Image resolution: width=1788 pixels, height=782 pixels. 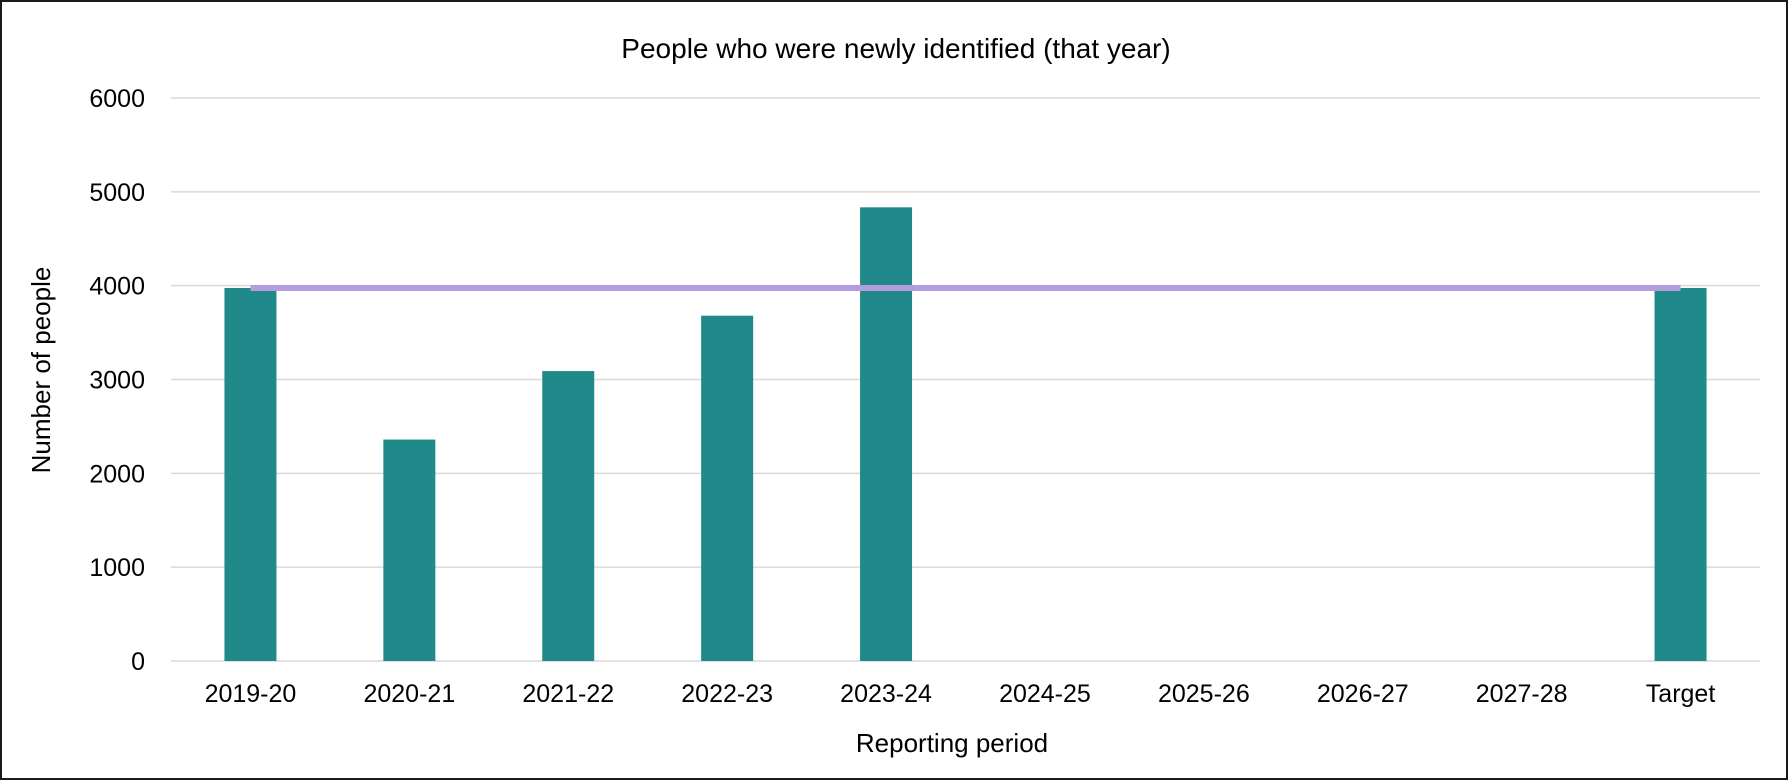 I want to click on x-tick-label: 2024-25, so click(x=1045, y=694).